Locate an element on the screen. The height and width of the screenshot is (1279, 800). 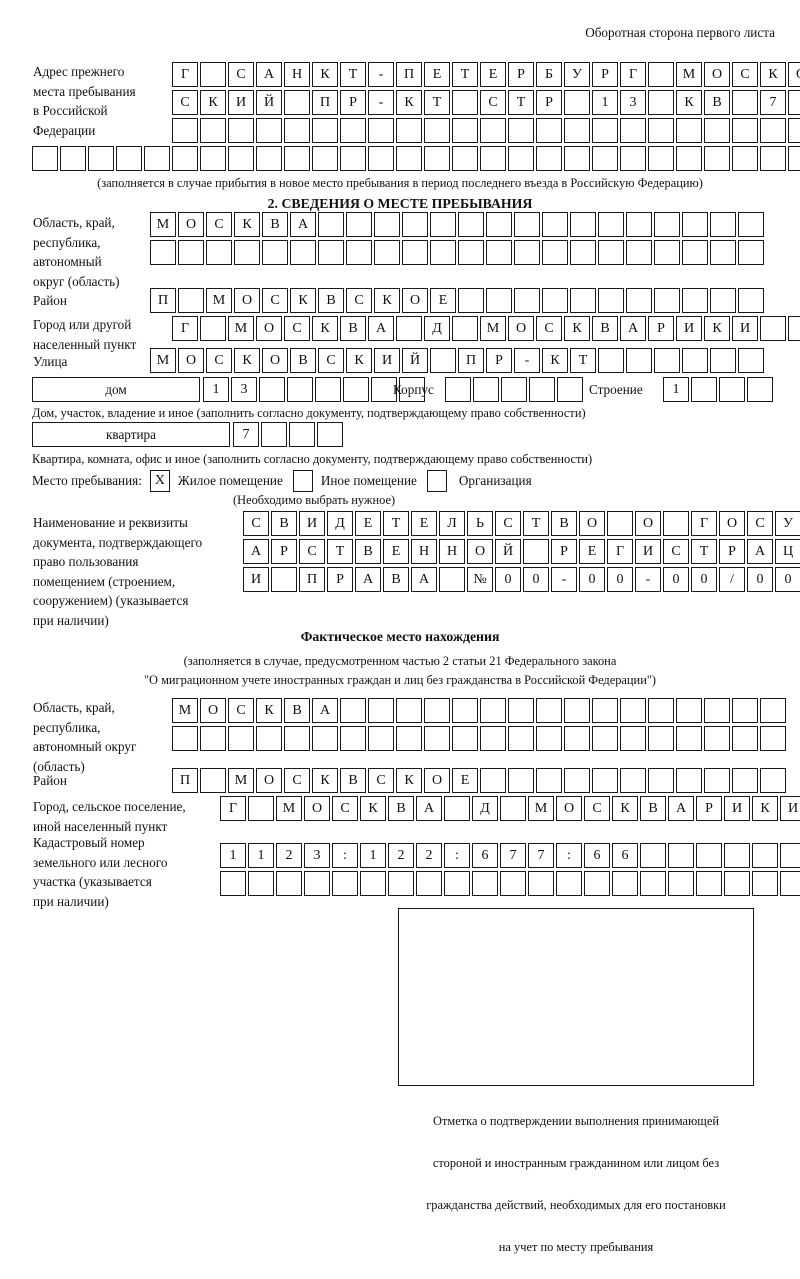
char-cell: 1 is located at coordinates (373, 855).